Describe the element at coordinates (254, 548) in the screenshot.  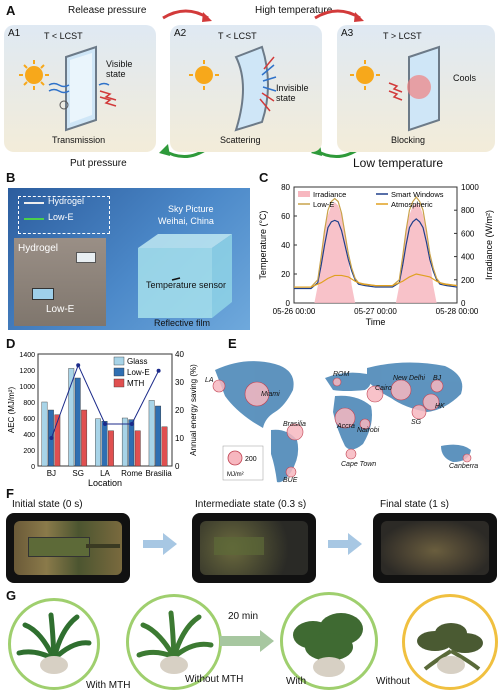
I see `tank-frame-intermediate` at that location.